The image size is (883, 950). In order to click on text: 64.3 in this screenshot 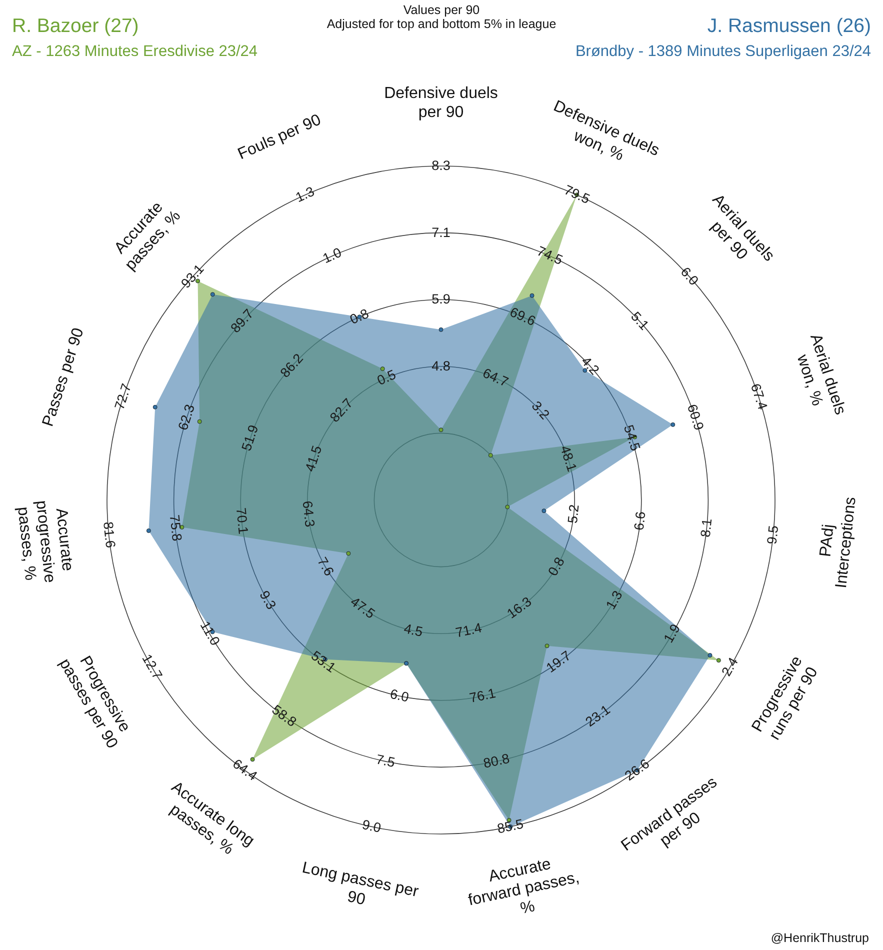, I will do `click(309, 514)`.